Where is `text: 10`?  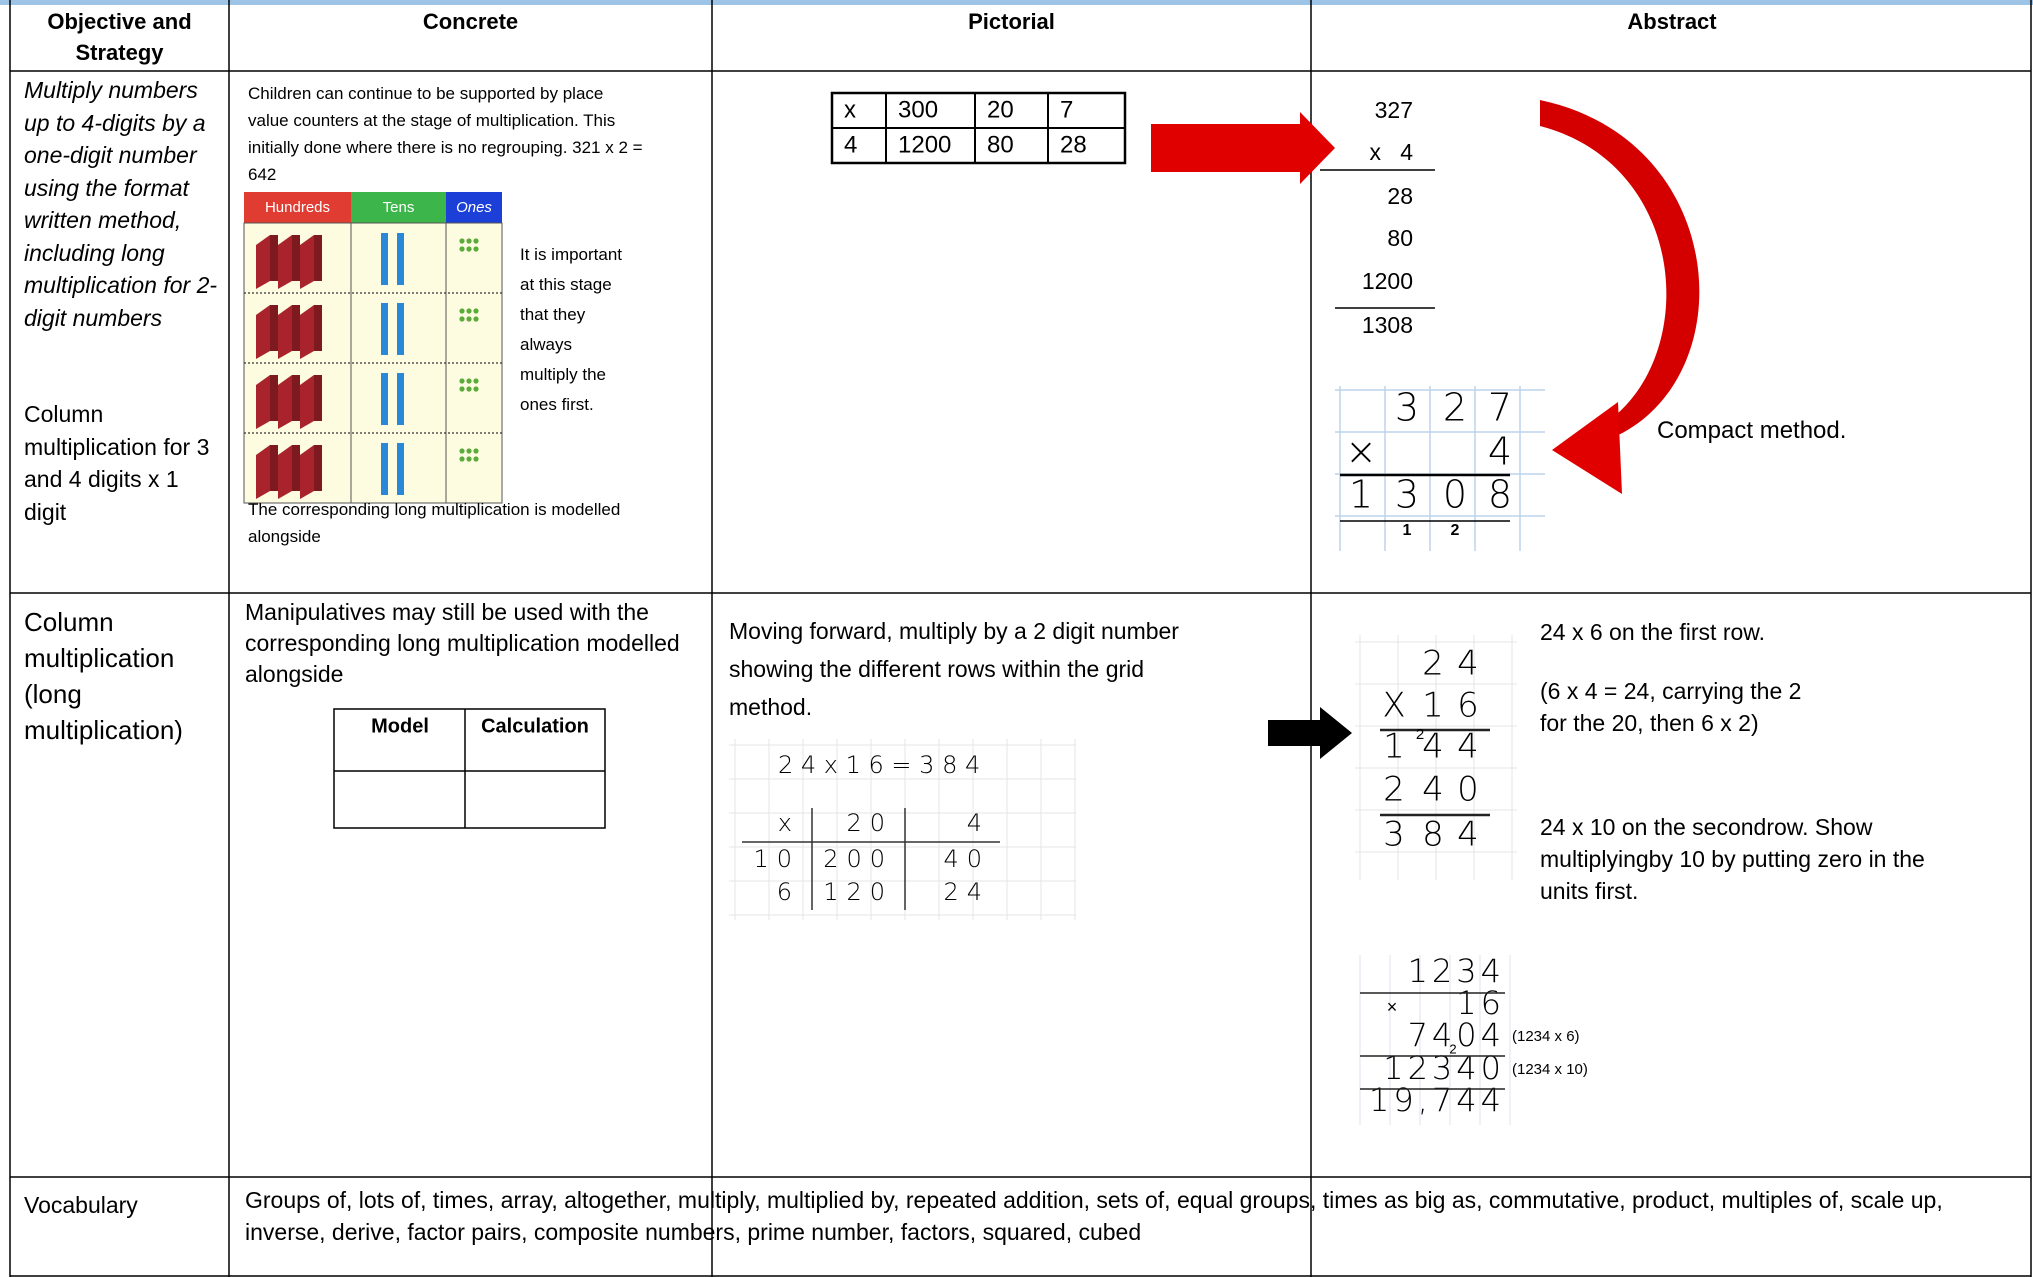 text: 10 is located at coordinates (776, 859).